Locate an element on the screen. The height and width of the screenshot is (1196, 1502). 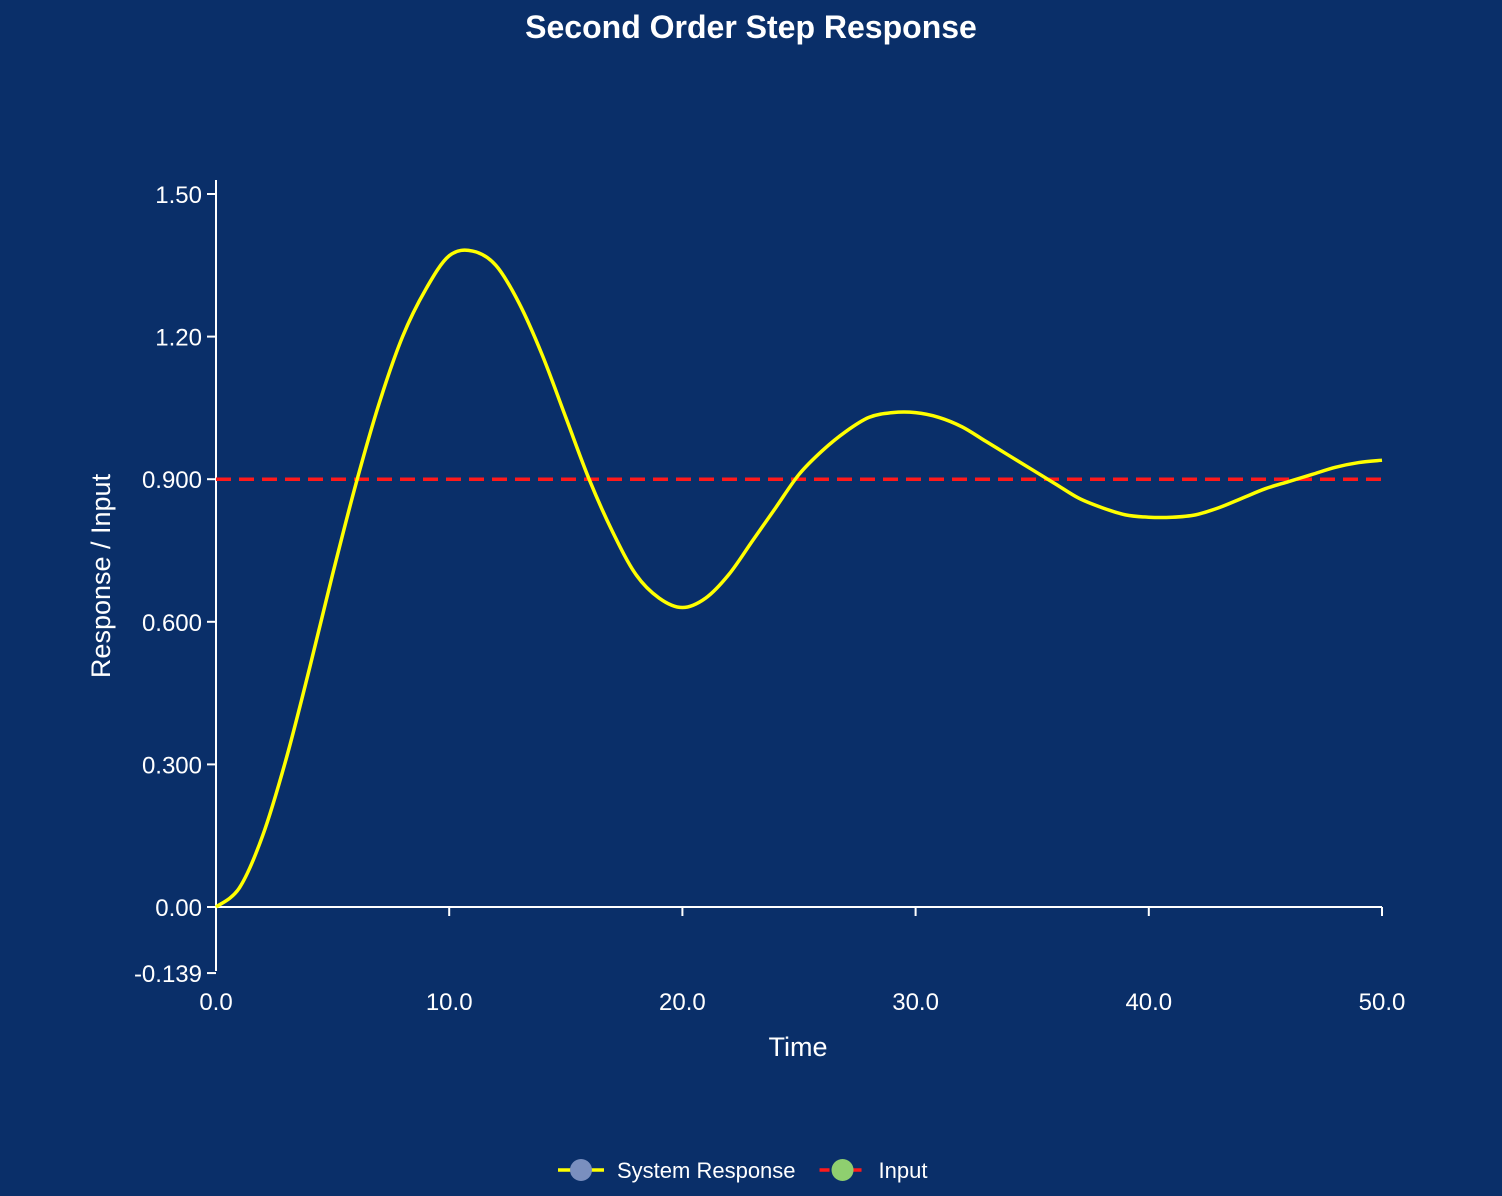
y-tick-label: 0.300 is located at coordinates (172, 765).